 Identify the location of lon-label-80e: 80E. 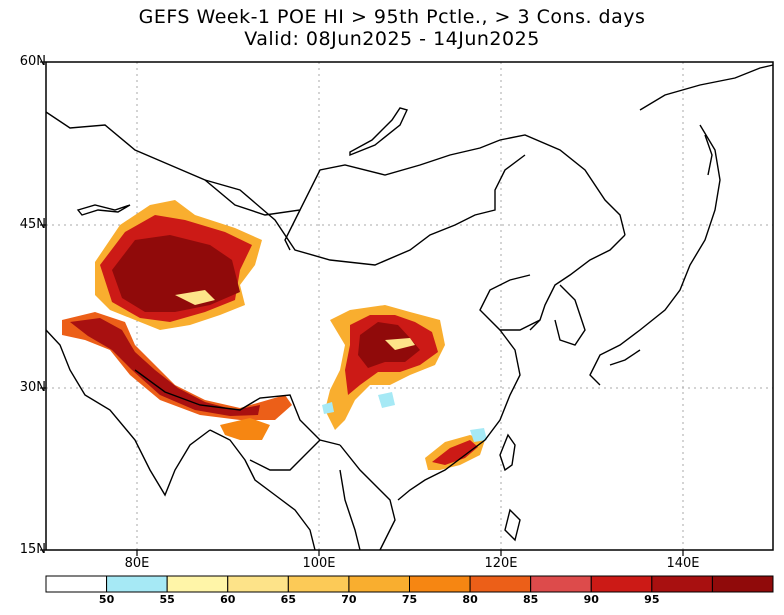
(137, 563).